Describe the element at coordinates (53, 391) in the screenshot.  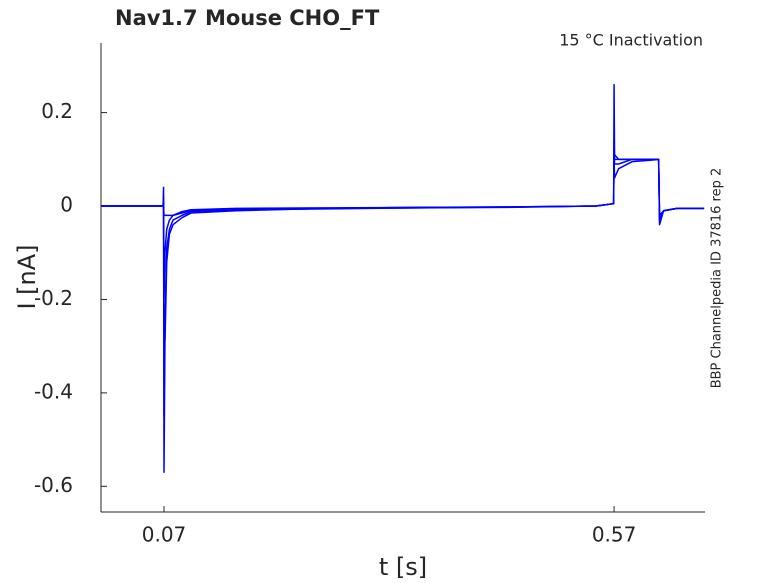
I see `y-tick-label: -0.4` at that location.